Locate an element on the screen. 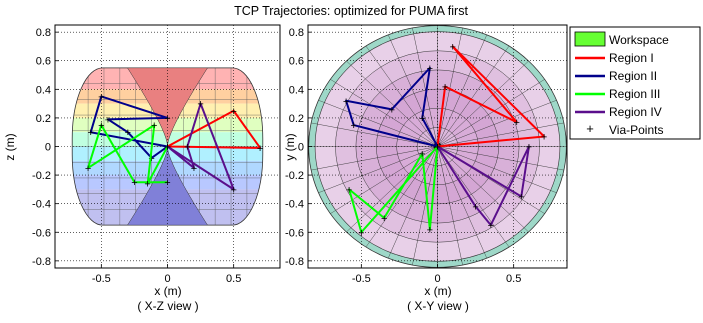 The width and height of the screenshot is (703, 323). legend-region-1-label: Region I is located at coordinates (631, 58).